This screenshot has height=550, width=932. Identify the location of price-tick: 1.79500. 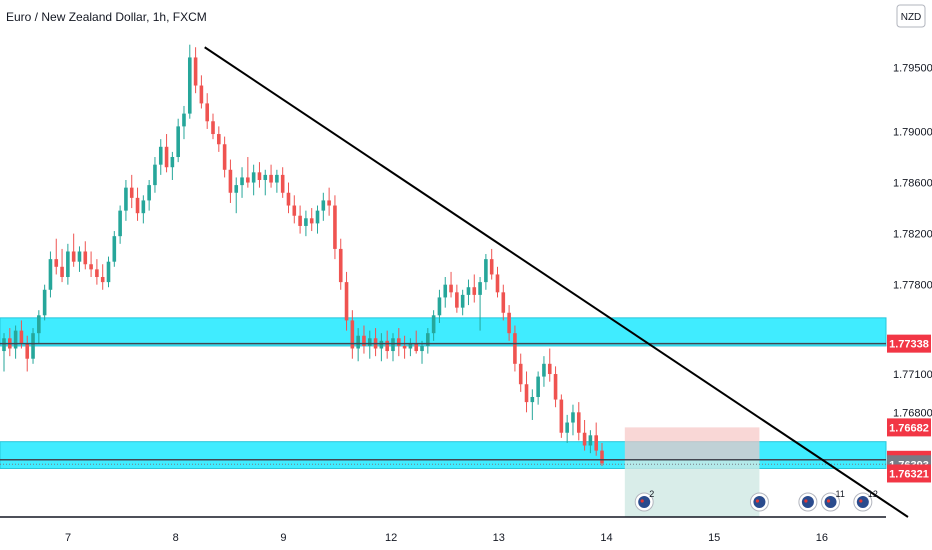
(912, 69).